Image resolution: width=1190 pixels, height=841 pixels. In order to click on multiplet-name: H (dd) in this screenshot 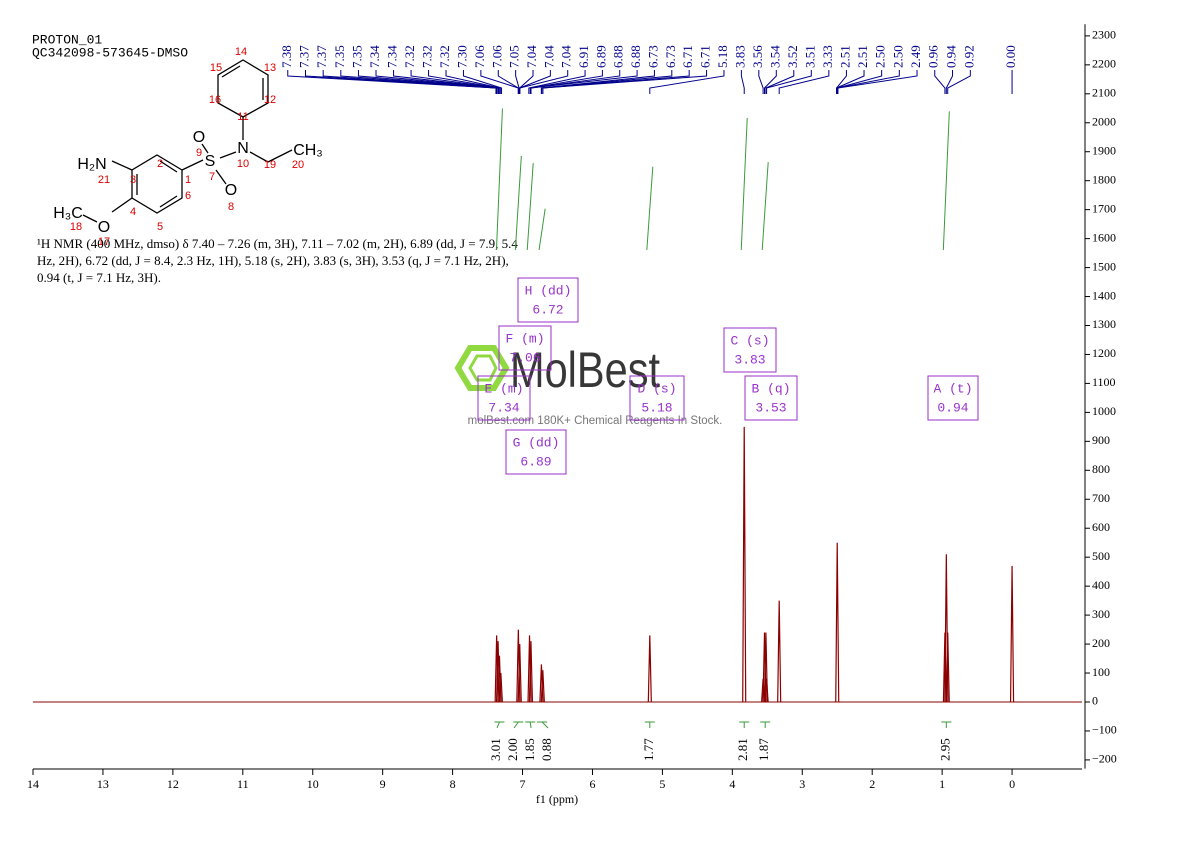, I will do `click(548, 290)`.